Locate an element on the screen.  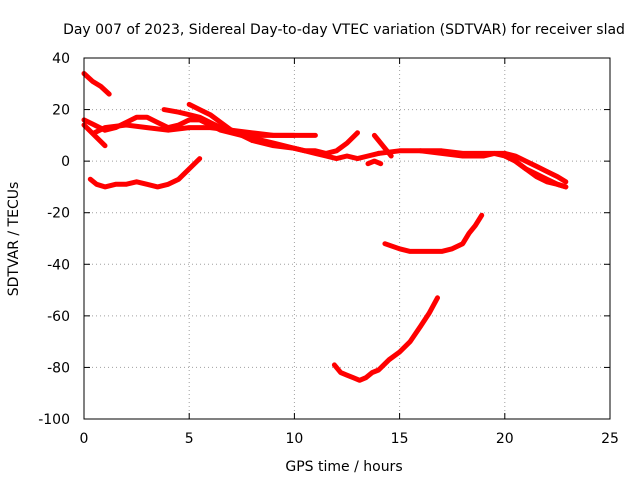
y-tick-label: -100 is located at coordinates (54, 420).